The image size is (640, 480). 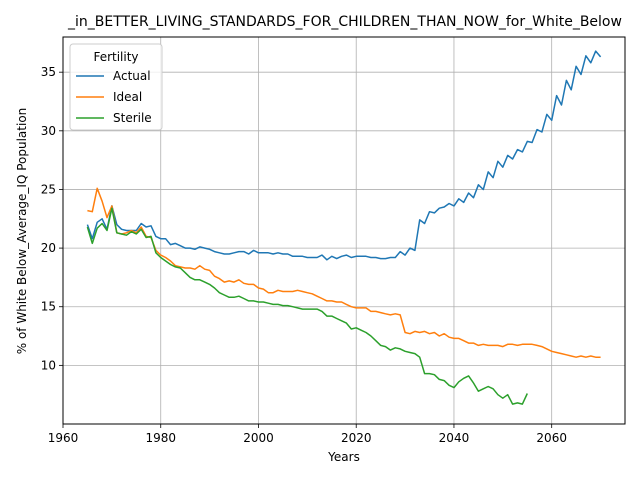 What do you see at coordinates (48, 189) in the screenshot?
I see `y-tick-label: 25` at bounding box center [48, 189].